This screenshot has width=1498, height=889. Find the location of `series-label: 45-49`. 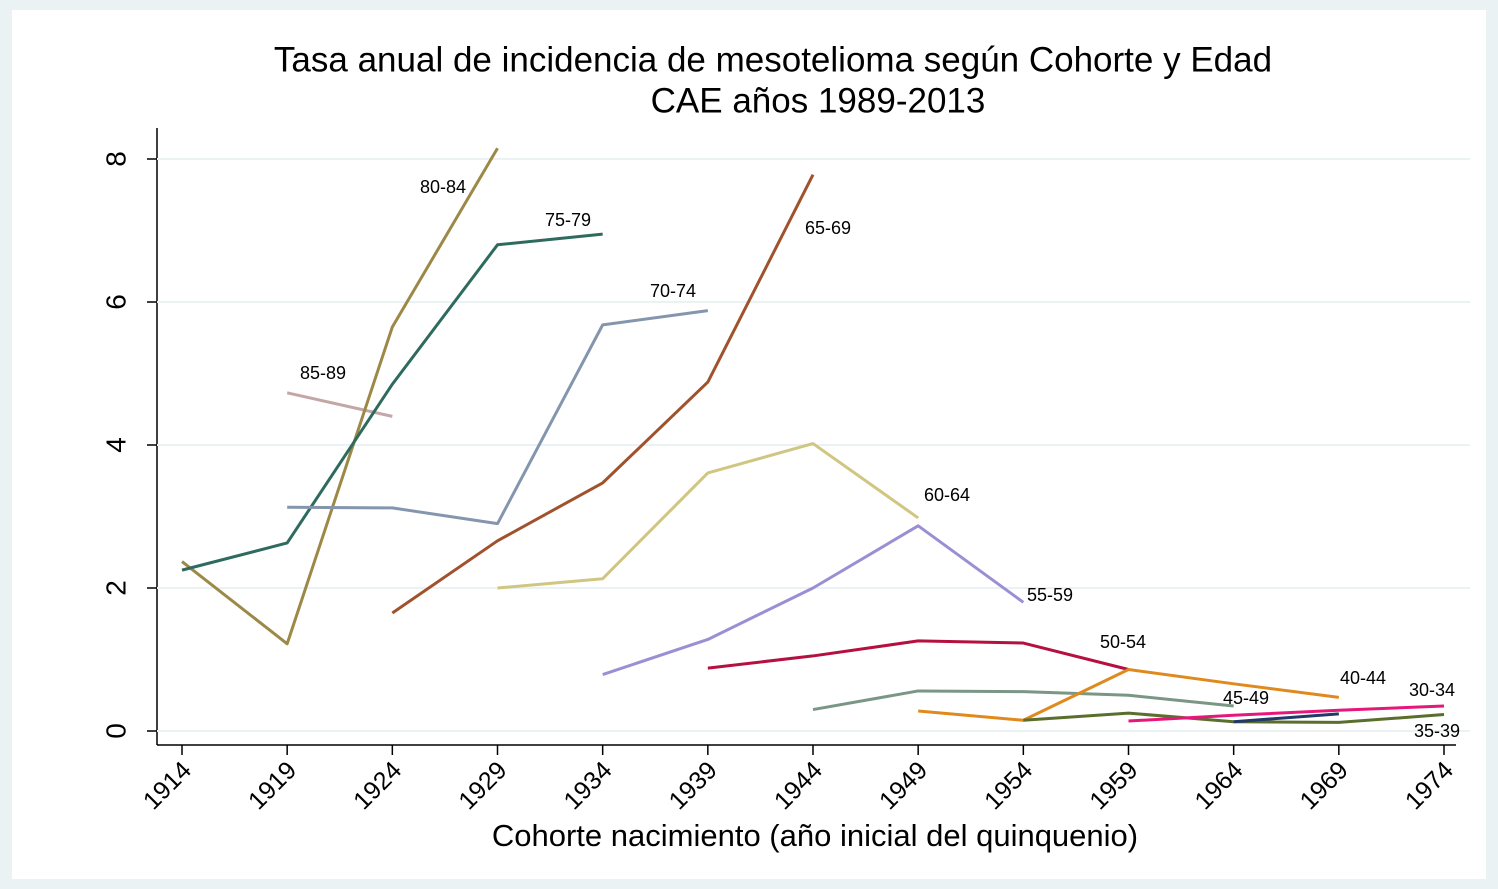

series-label: 45-49 is located at coordinates (1246, 698).